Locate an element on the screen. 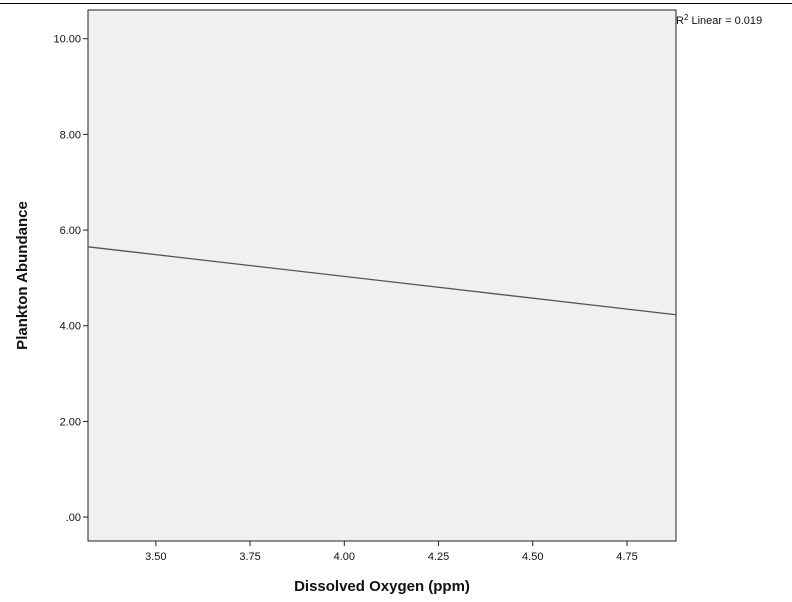 The width and height of the screenshot is (792, 602). r-squared-prefix: R is located at coordinates (680, 21).